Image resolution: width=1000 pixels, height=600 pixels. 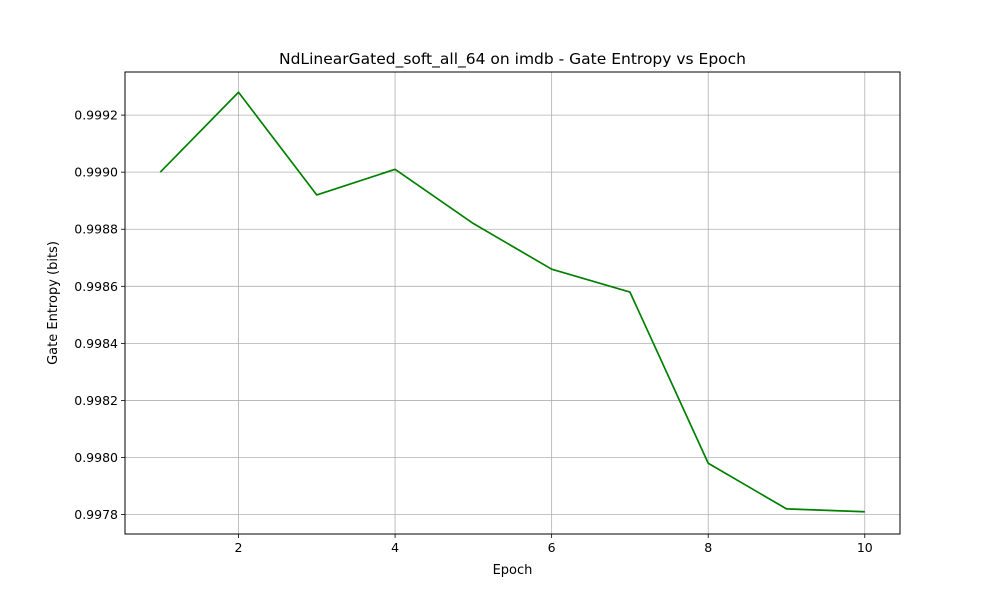 I want to click on x-tick-label: 6, so click(x=552, y=547).